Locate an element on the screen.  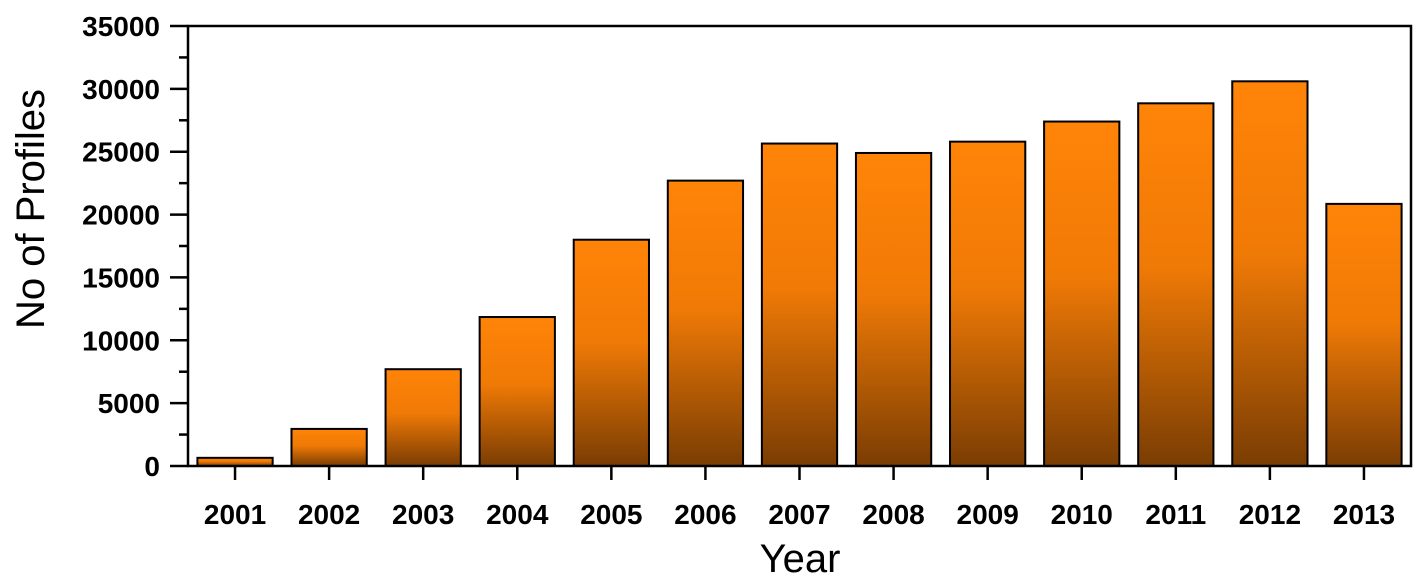
bar-2010 is located at coordinates (1082, 294).